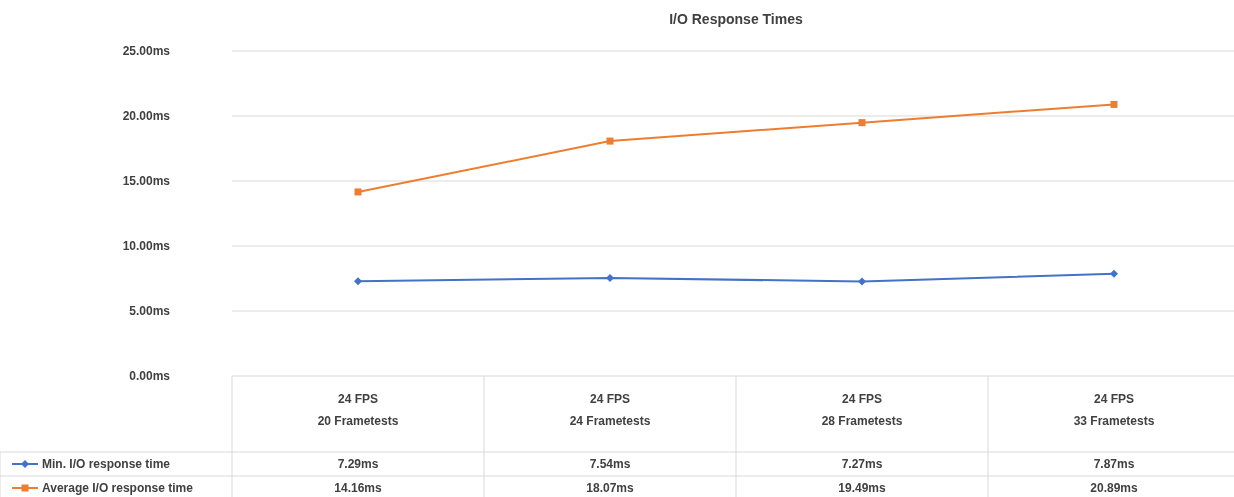 This screenshot has width=1234, height=497. I want to click on data-label: 20.89ms, so click(1114, 488).